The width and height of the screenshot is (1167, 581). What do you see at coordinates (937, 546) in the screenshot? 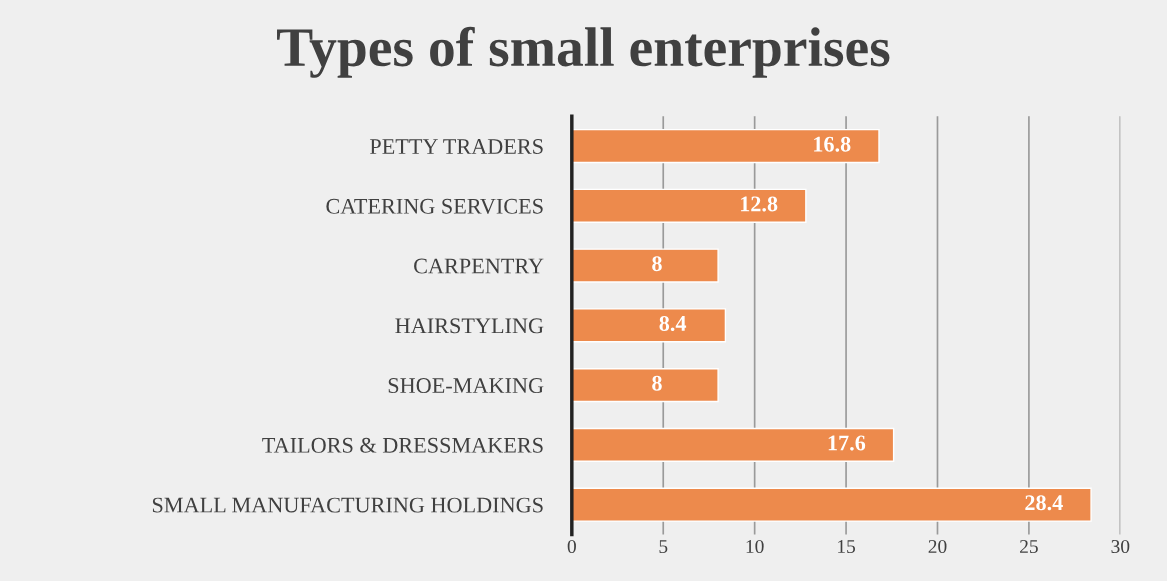
I see `x-tick-label: 20` at bounding box center [937, 546].